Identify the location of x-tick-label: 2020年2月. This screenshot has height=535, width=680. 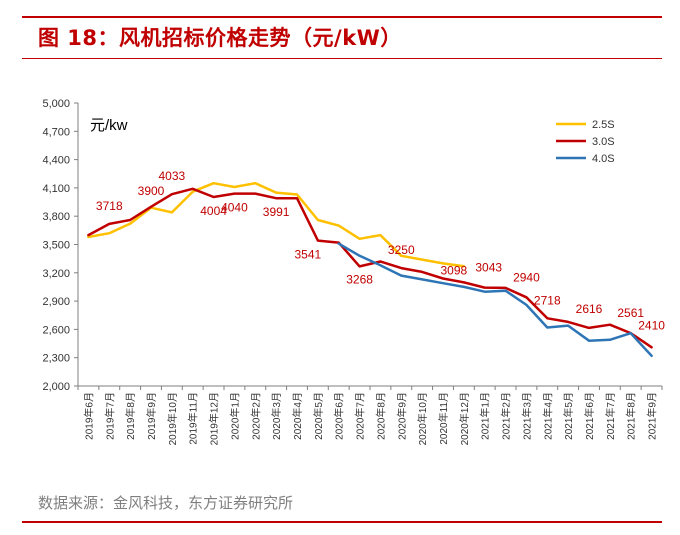
(255, 416).